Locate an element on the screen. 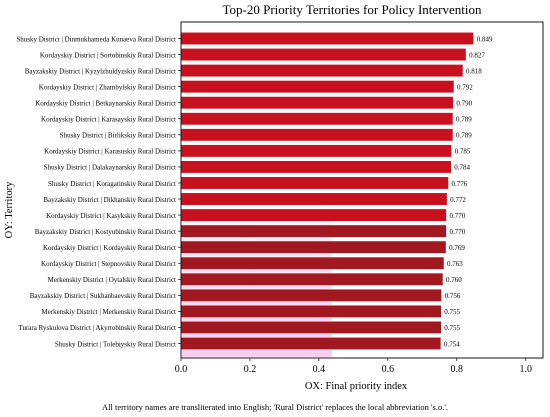 The width and height of the screenshot is (550, 417). x-tick-label: 0.0 is located at coordinates (181, 369).